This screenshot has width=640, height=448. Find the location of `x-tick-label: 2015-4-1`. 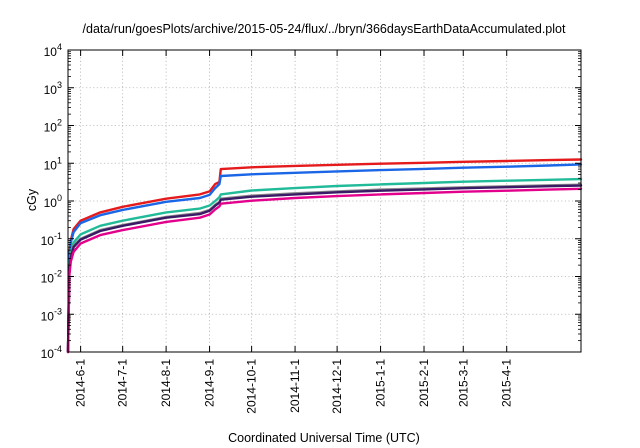

x-tick-label: 2015-4-1 is located at coordinates (507, 383).